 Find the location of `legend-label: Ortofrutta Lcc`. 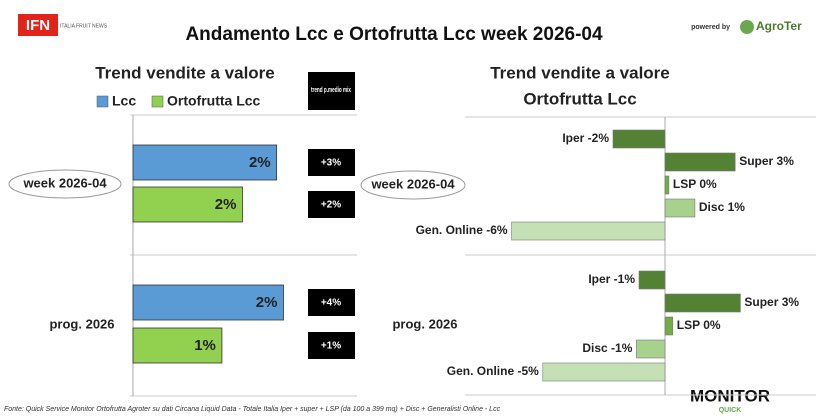

legend-label: Ortofrutta Lcc is located at coordinates (214, 101).